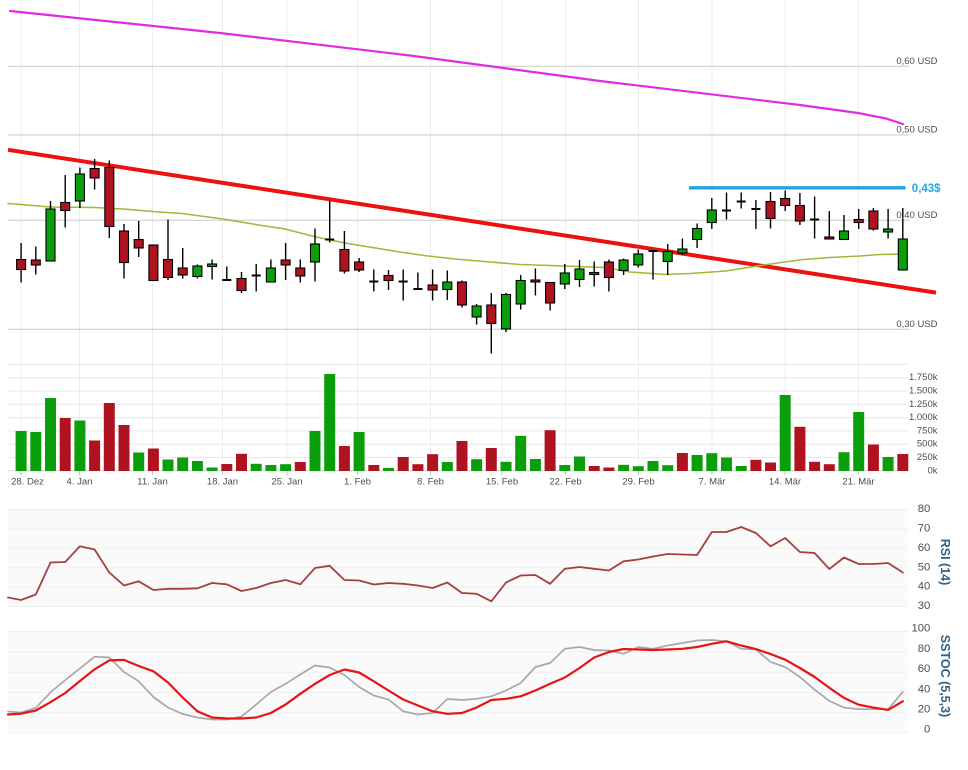  I want to click on svg-text: 25. Jan, so click(286, 482).